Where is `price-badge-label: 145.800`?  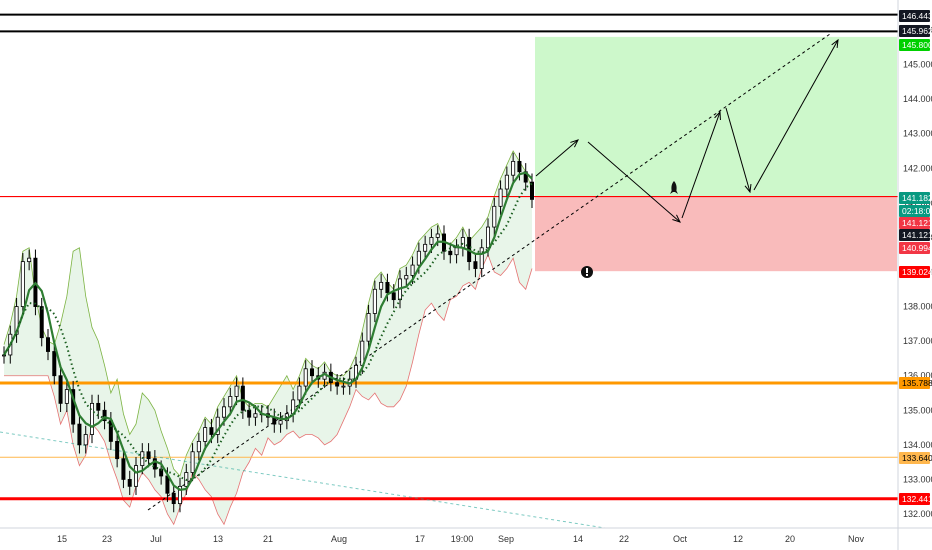 price-badge-label: 145.800 is located at coordinates (917, 45).